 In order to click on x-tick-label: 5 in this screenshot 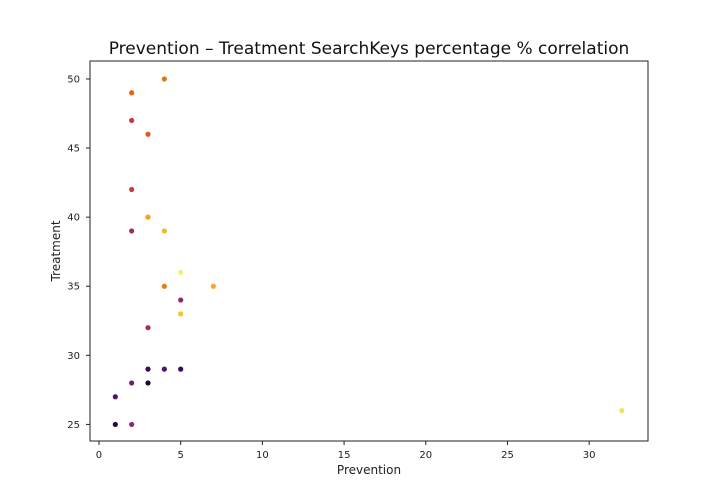, I will do `click(180, 455)`.